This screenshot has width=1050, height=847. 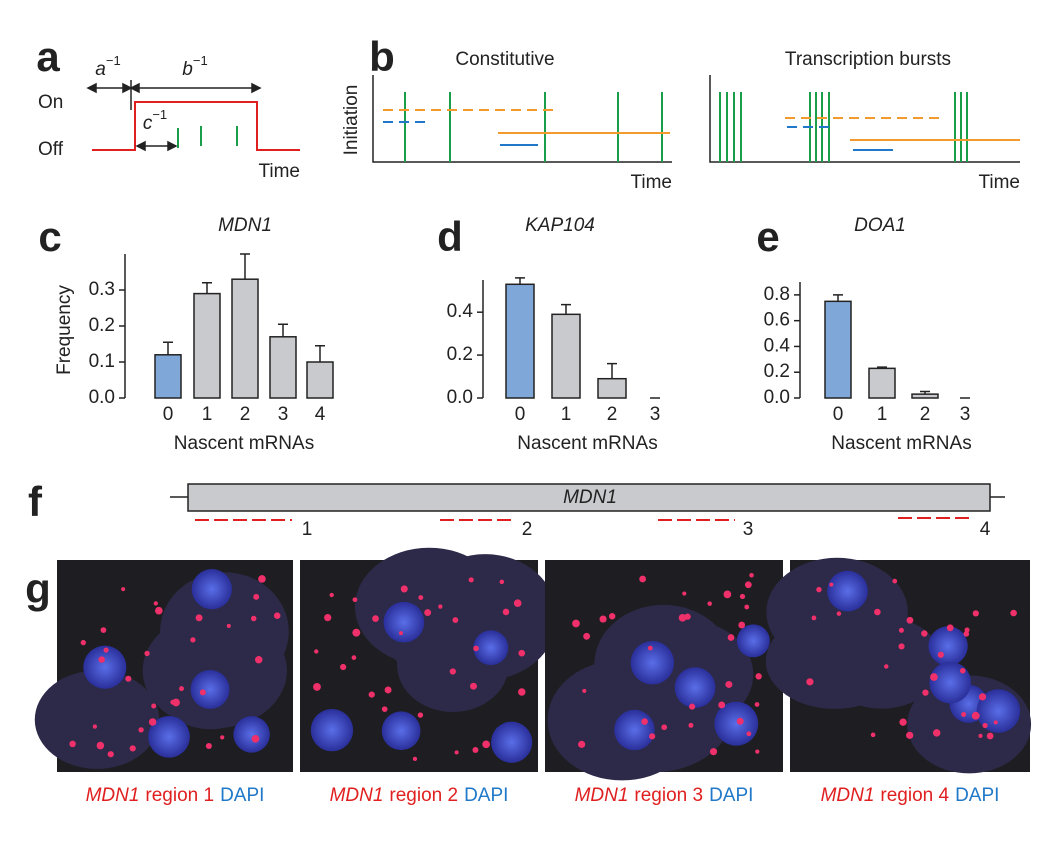 What do you see at coordinates (925, 414) in the screenshot?
I see `x-tick-label: 2` at bounding box center [925, 414].